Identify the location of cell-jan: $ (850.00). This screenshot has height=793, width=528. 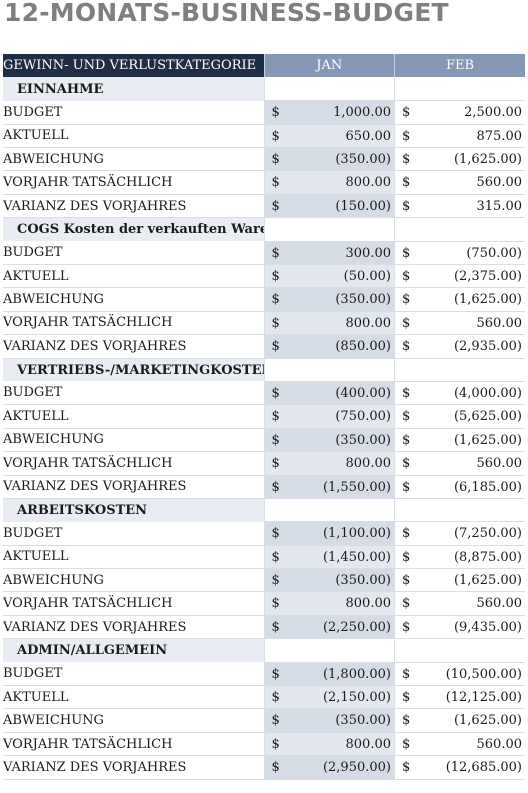
(329, 346).